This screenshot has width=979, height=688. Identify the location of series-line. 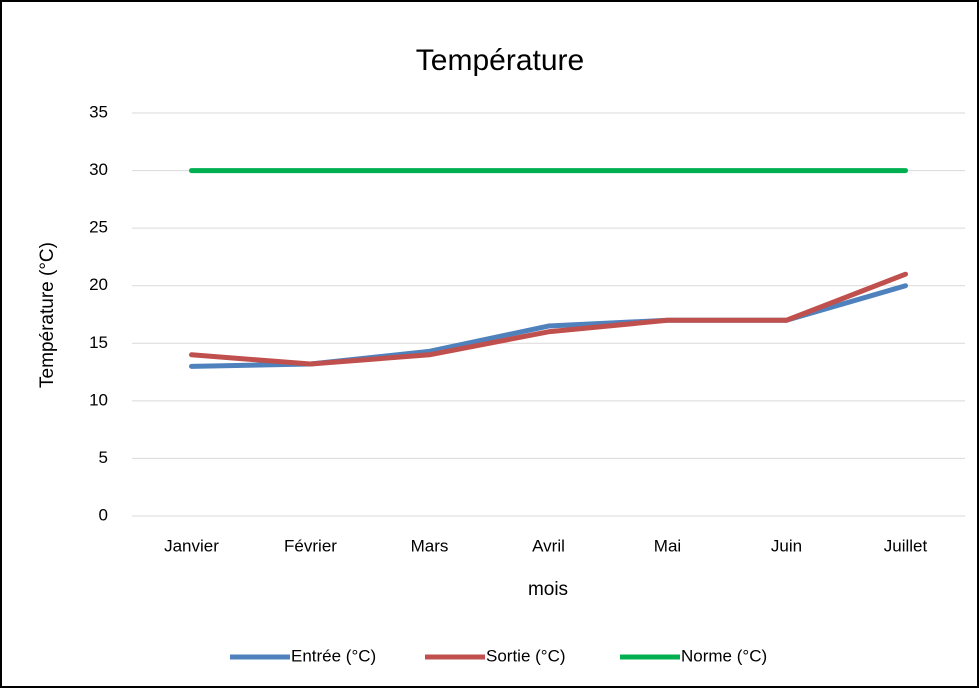
(548, 319).